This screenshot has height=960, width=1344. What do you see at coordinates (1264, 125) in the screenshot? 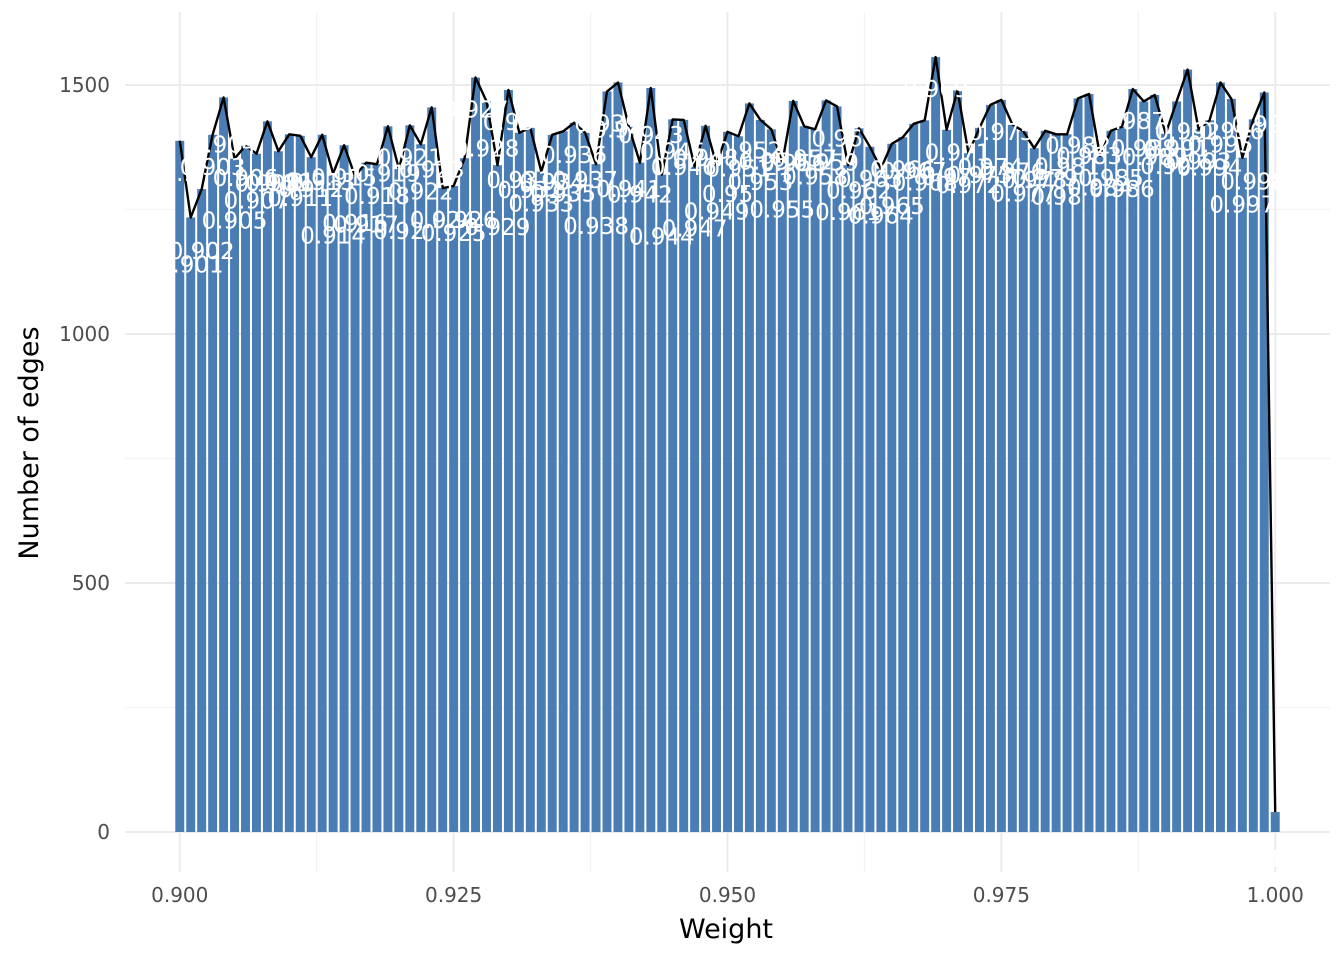
I see `bar-value-label: 0.999` at bounding box center [1264, 125].